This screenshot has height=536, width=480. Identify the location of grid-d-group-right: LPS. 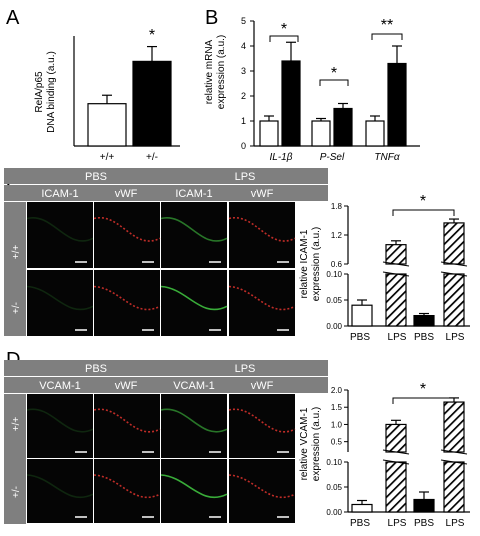
(245, 369).